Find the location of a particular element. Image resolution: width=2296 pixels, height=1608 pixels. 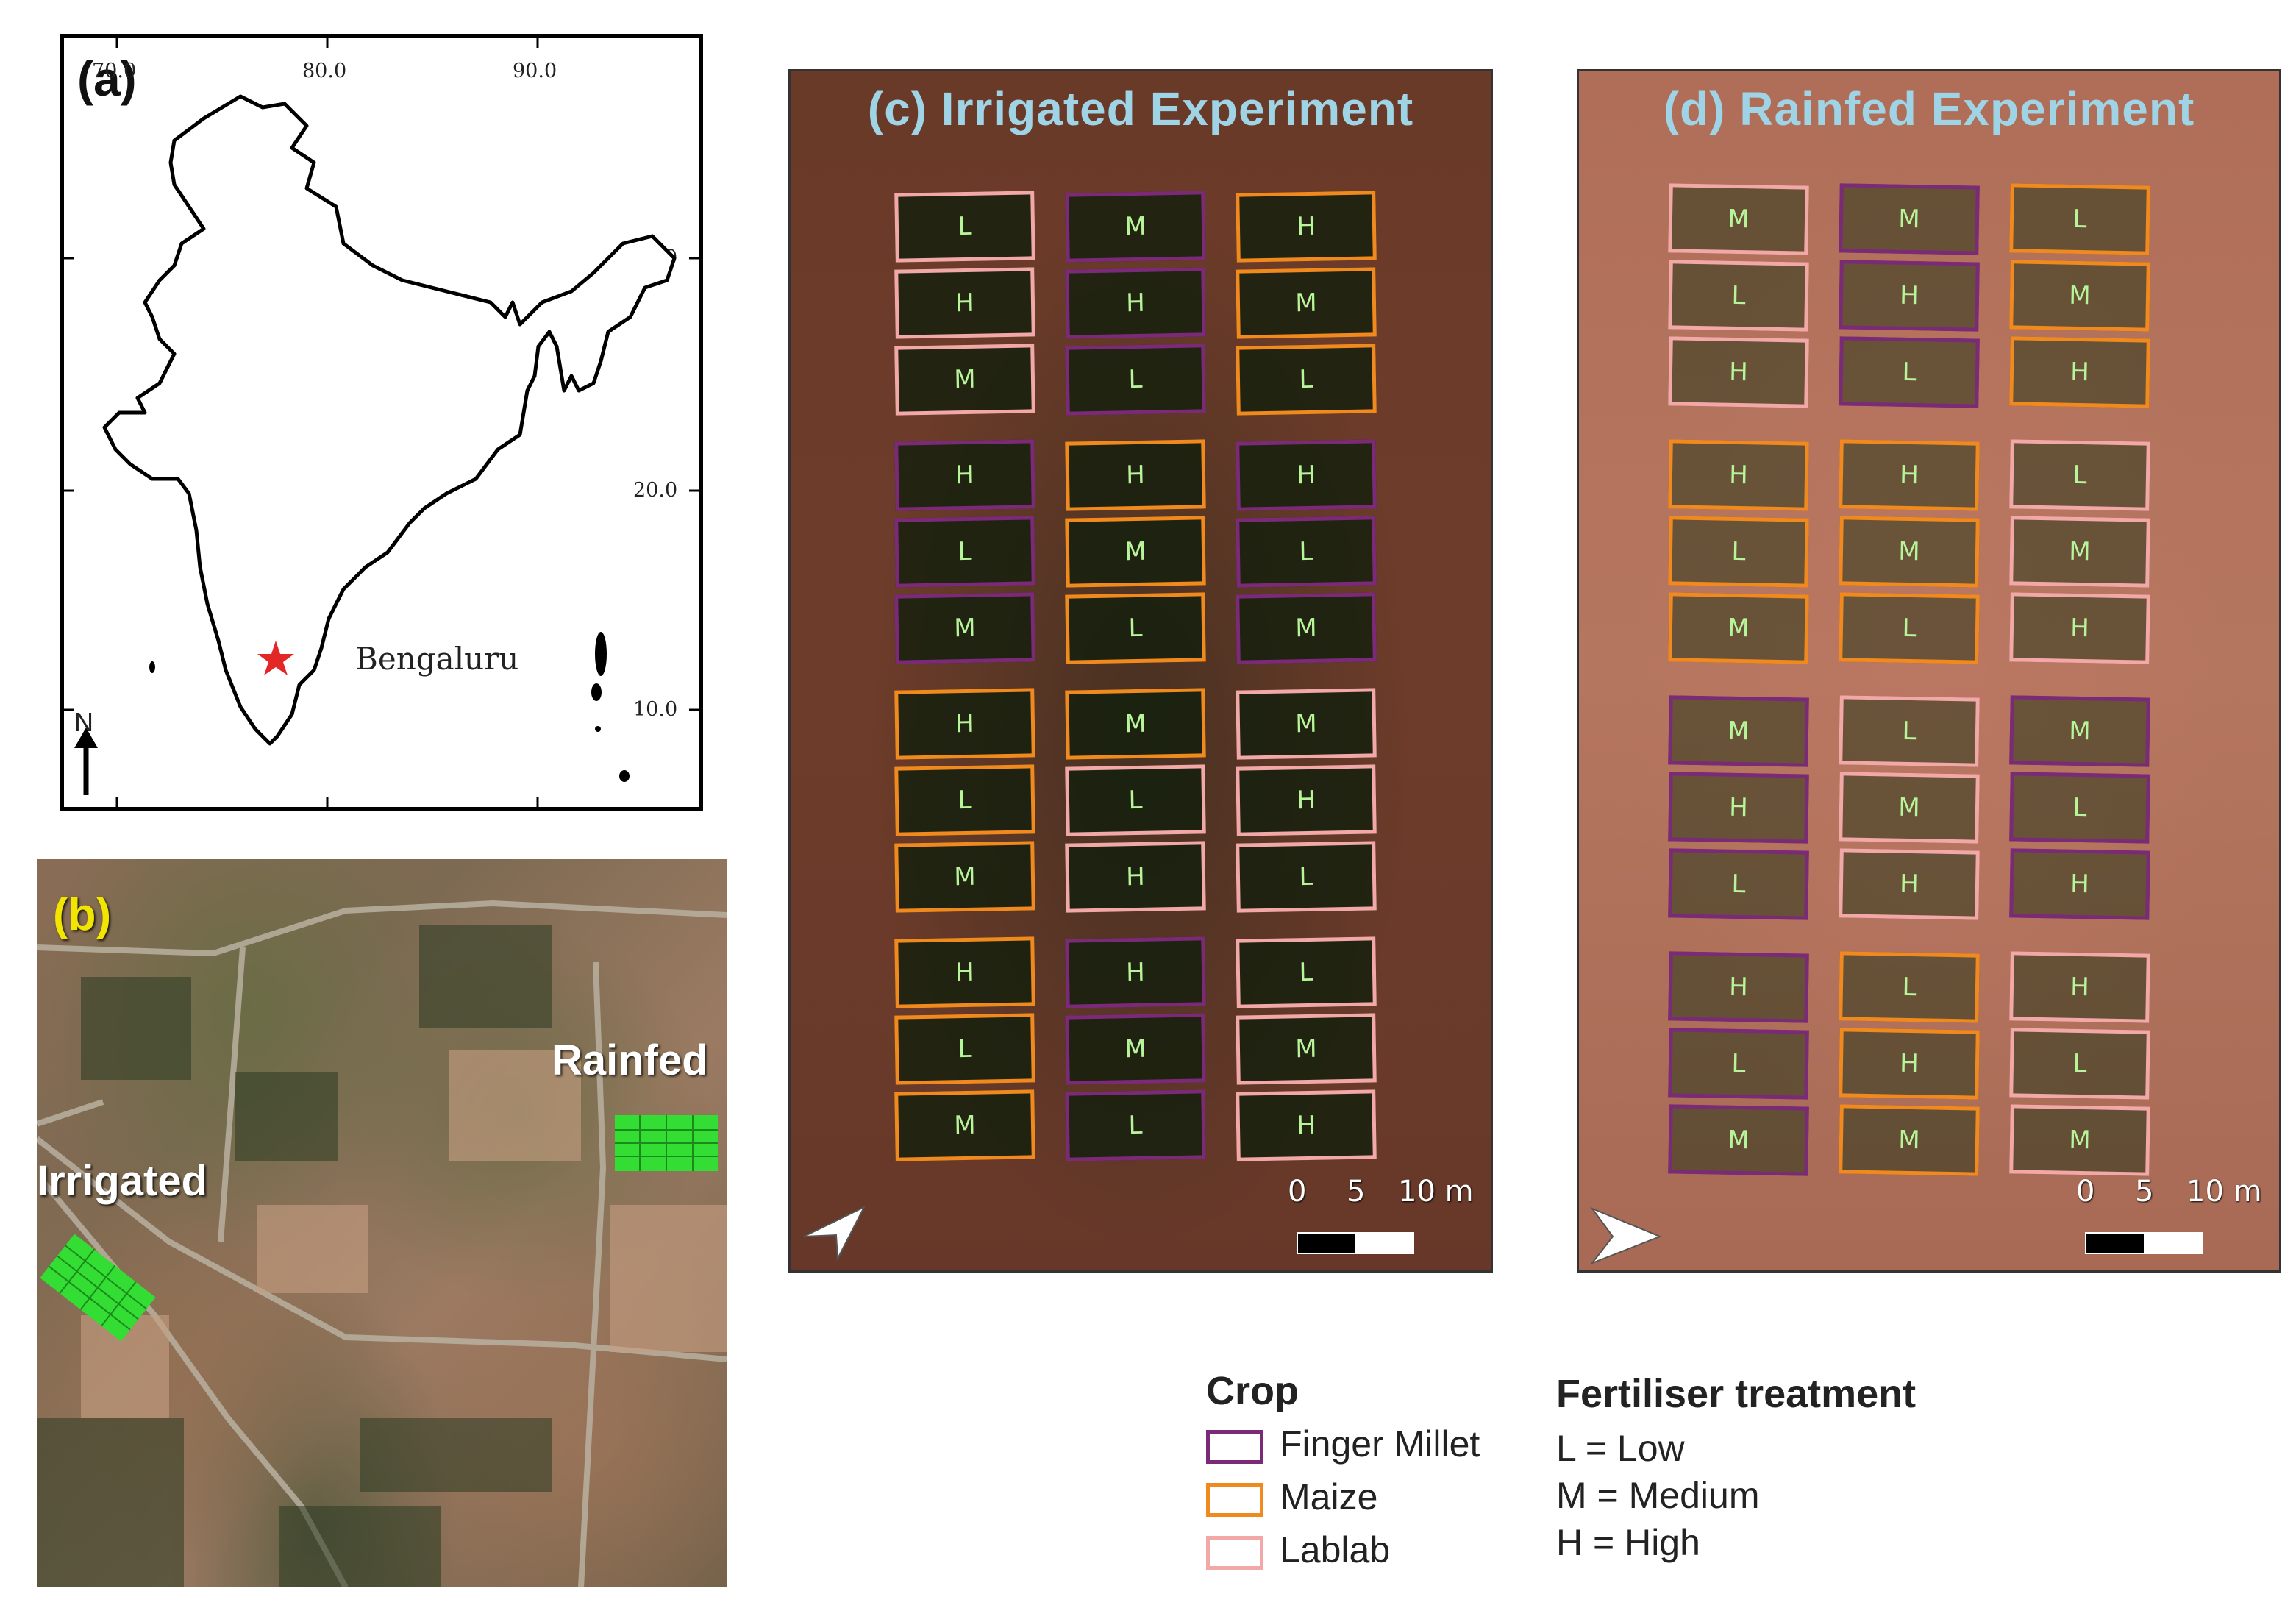

north-label: N is located at coordinates (83, 722).